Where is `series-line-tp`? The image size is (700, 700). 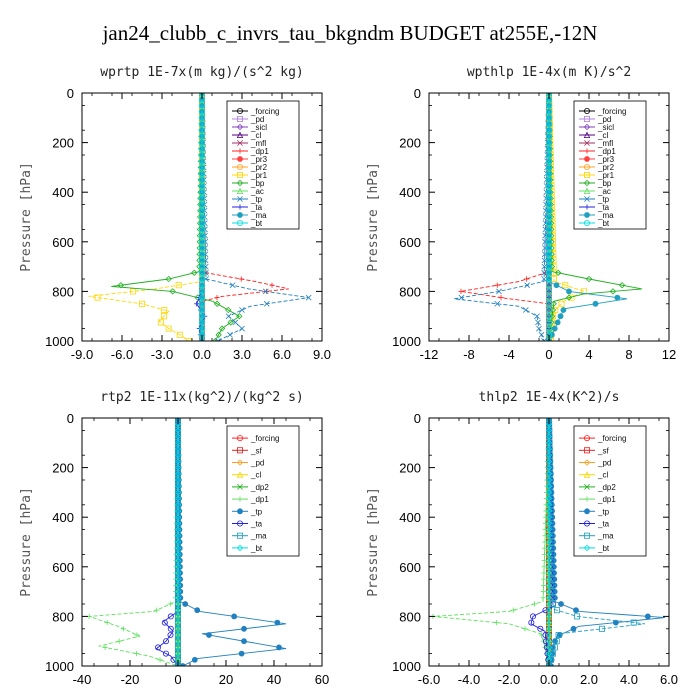 series-line-tp is located at coordinates (255, 217).